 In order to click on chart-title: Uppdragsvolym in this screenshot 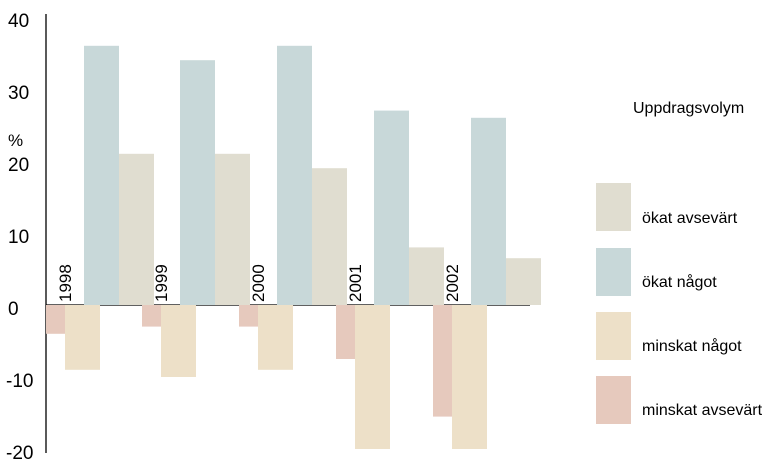, I will do `click(688, 108)`.